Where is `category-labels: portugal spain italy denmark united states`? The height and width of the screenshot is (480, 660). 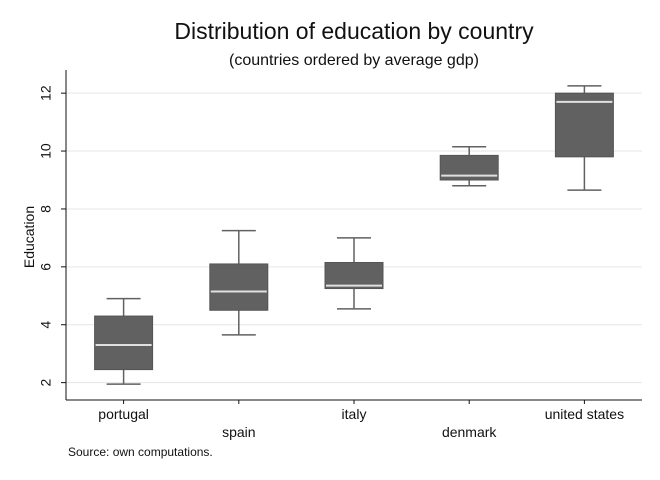 category-labels: portugal spain italy denmark united states is located at coordinates (361, 420).